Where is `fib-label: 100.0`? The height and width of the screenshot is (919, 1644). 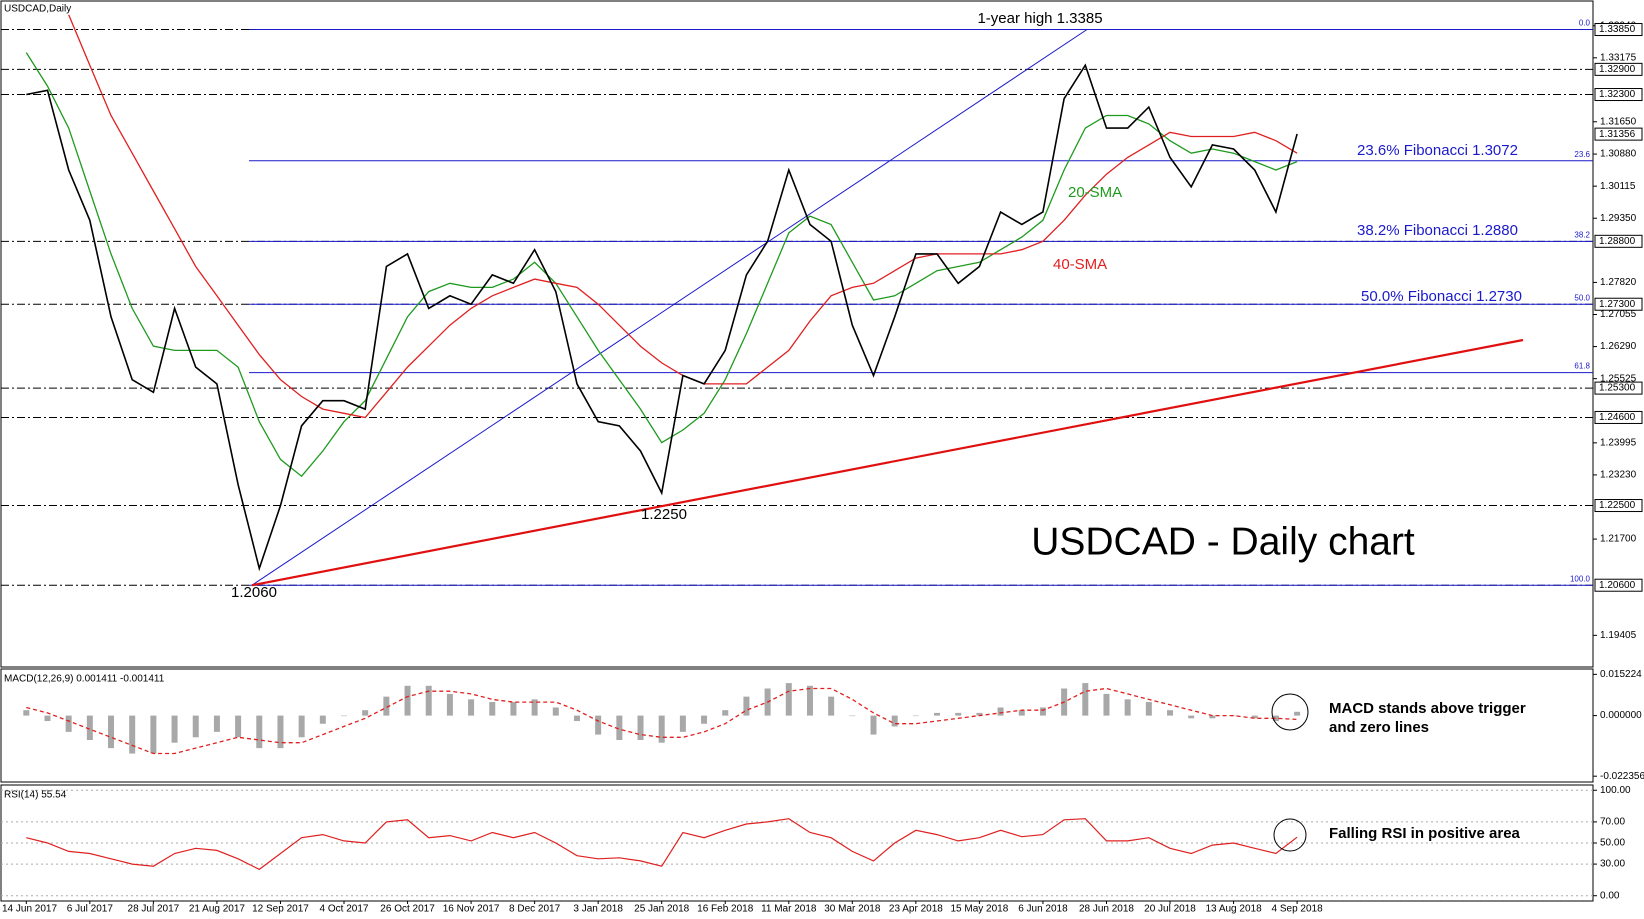 fib-label: 100.0 is located at coordinates (1580, 578).